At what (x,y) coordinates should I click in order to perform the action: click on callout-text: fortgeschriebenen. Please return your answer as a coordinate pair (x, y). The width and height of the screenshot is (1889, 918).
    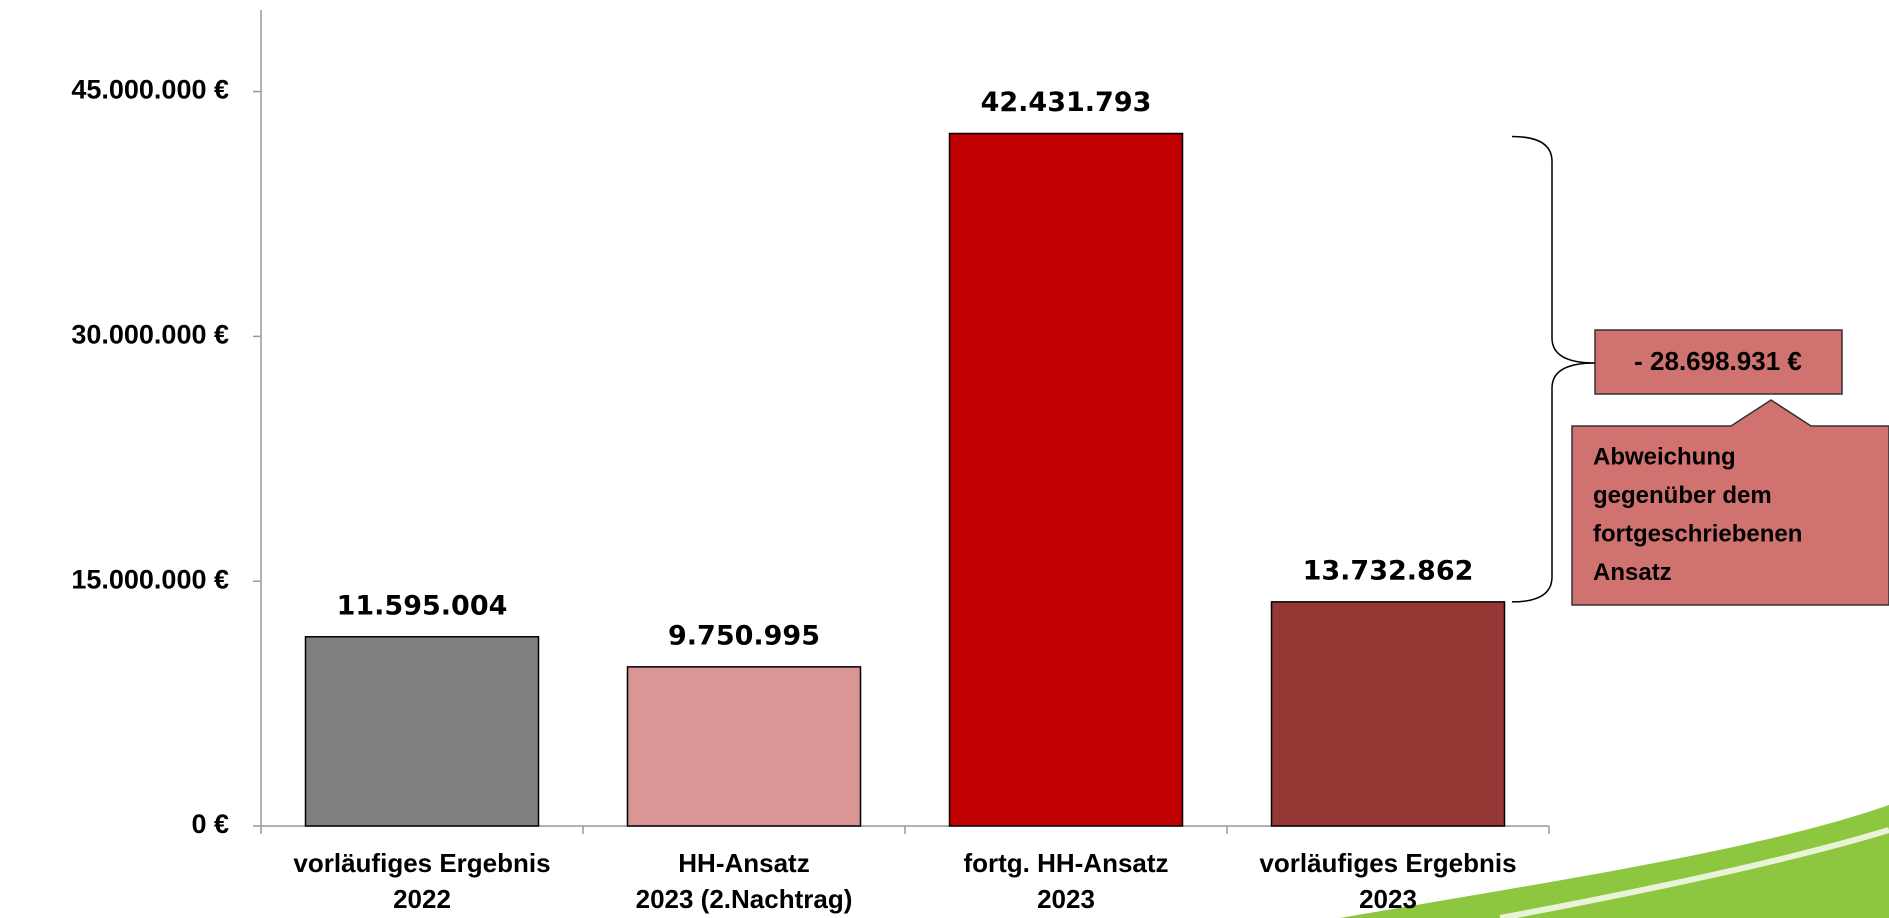
    Looking at the image, I should click on (1697, 533).